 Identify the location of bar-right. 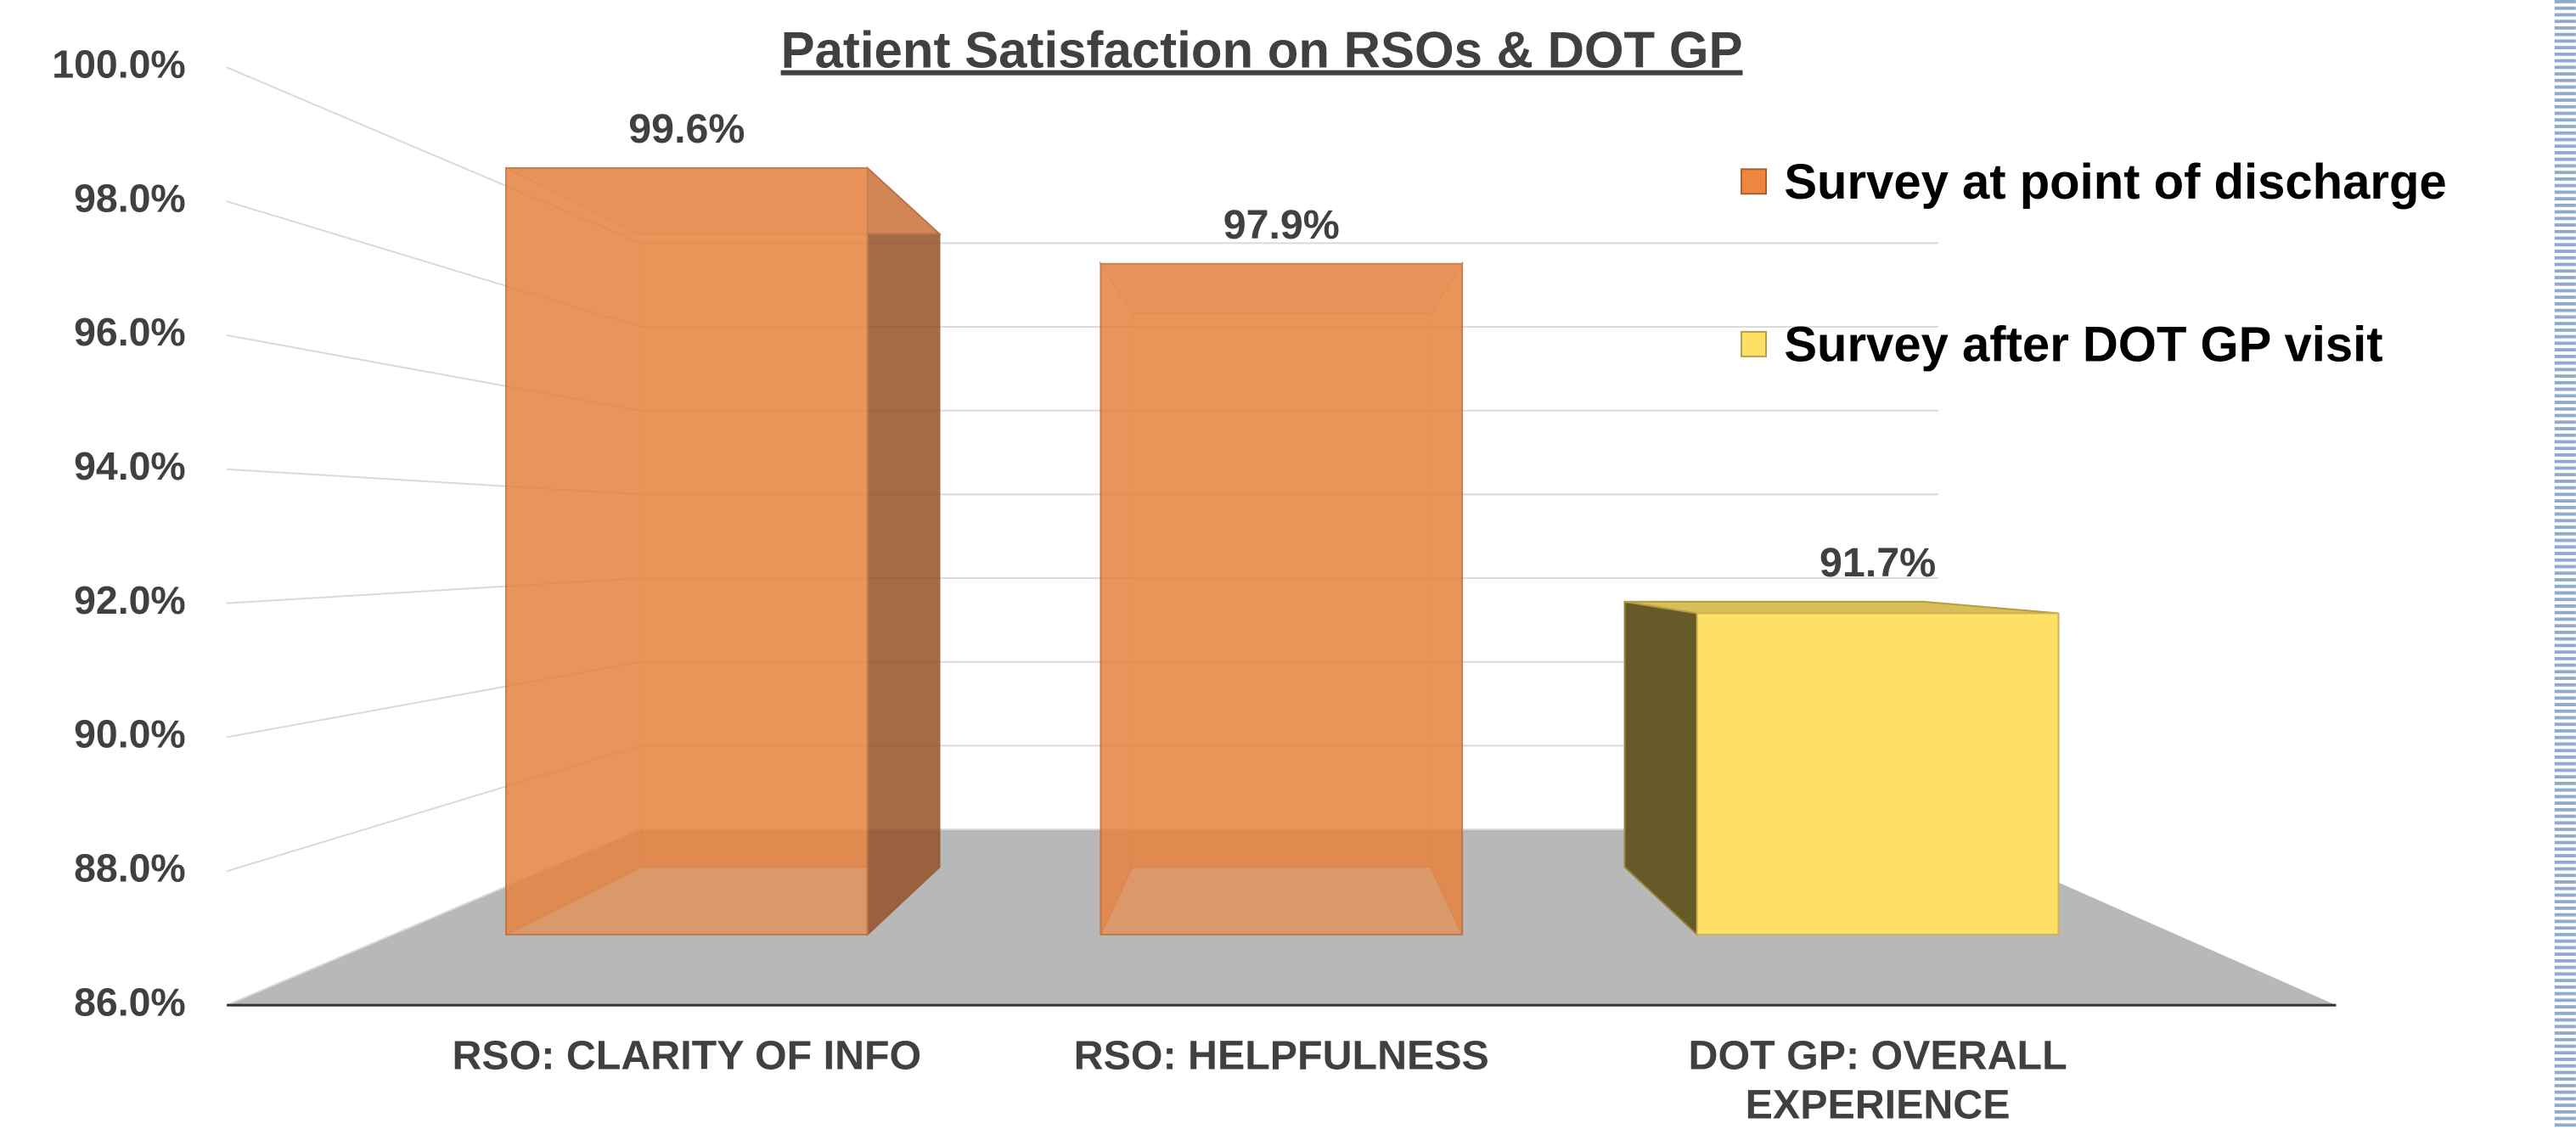
(903, 551).